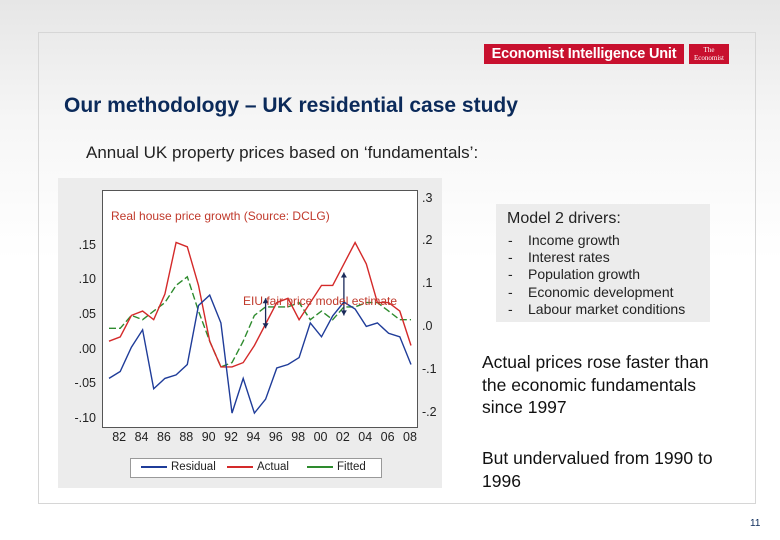 Image resolution: width=780 pixels, height=540 pixels. What do you see at coordinates (220, 216) in the screenshot?
I see `chart-annotation-actual: Real house price growth (Source: DCLG)` at bounding box center [220, 216].